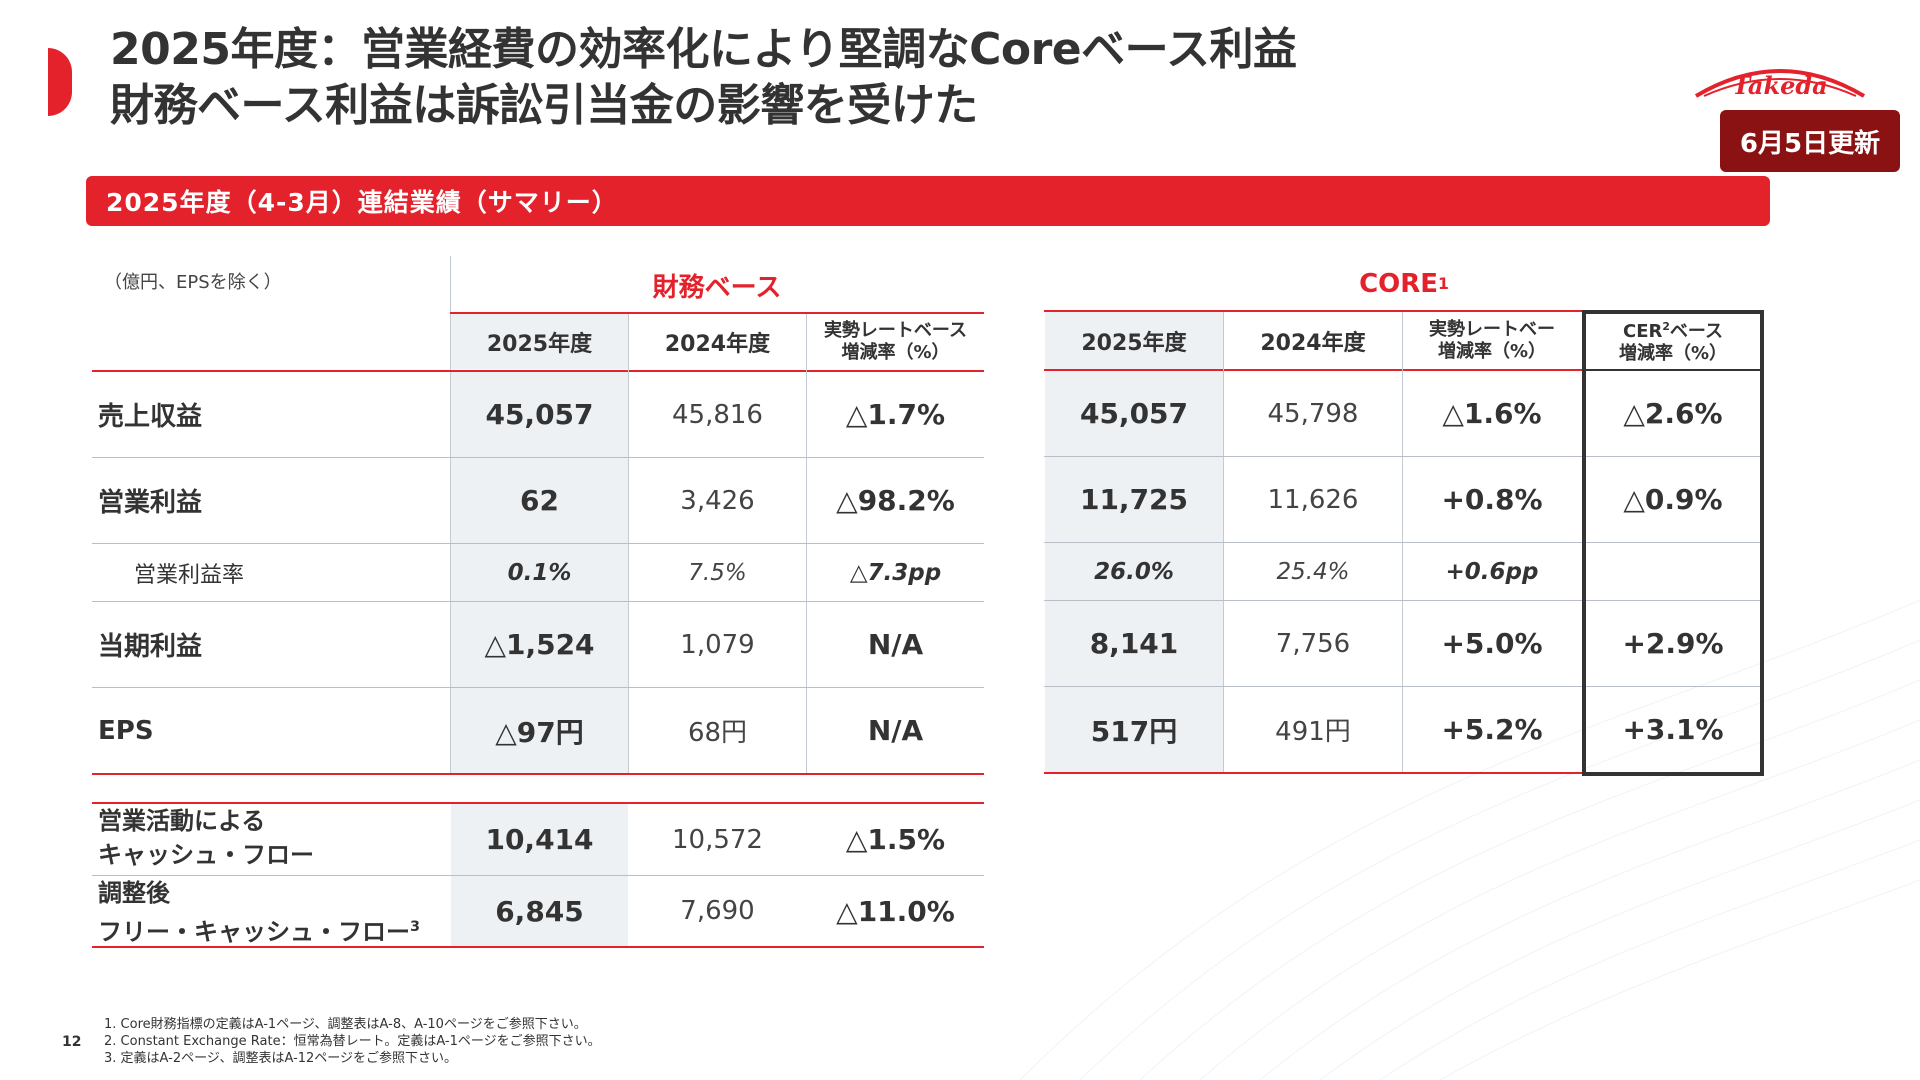 The height and width of the screenshot is (1080, 1920). Describe the element at coordinates (72, 1042) in the screenshot. I see `page-number: 12` at that location.